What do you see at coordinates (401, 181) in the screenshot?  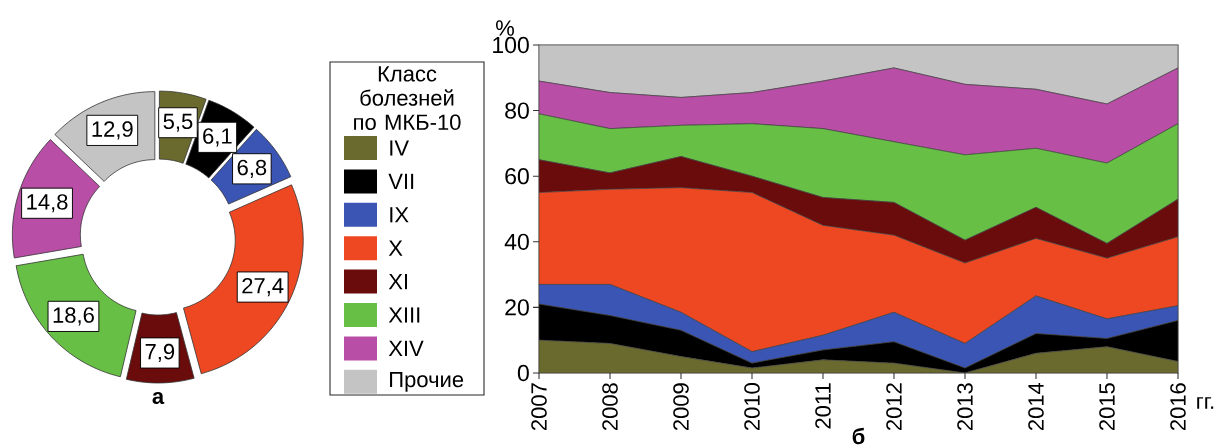 I see `legend-label: VII` at bounding box center [401, 181].